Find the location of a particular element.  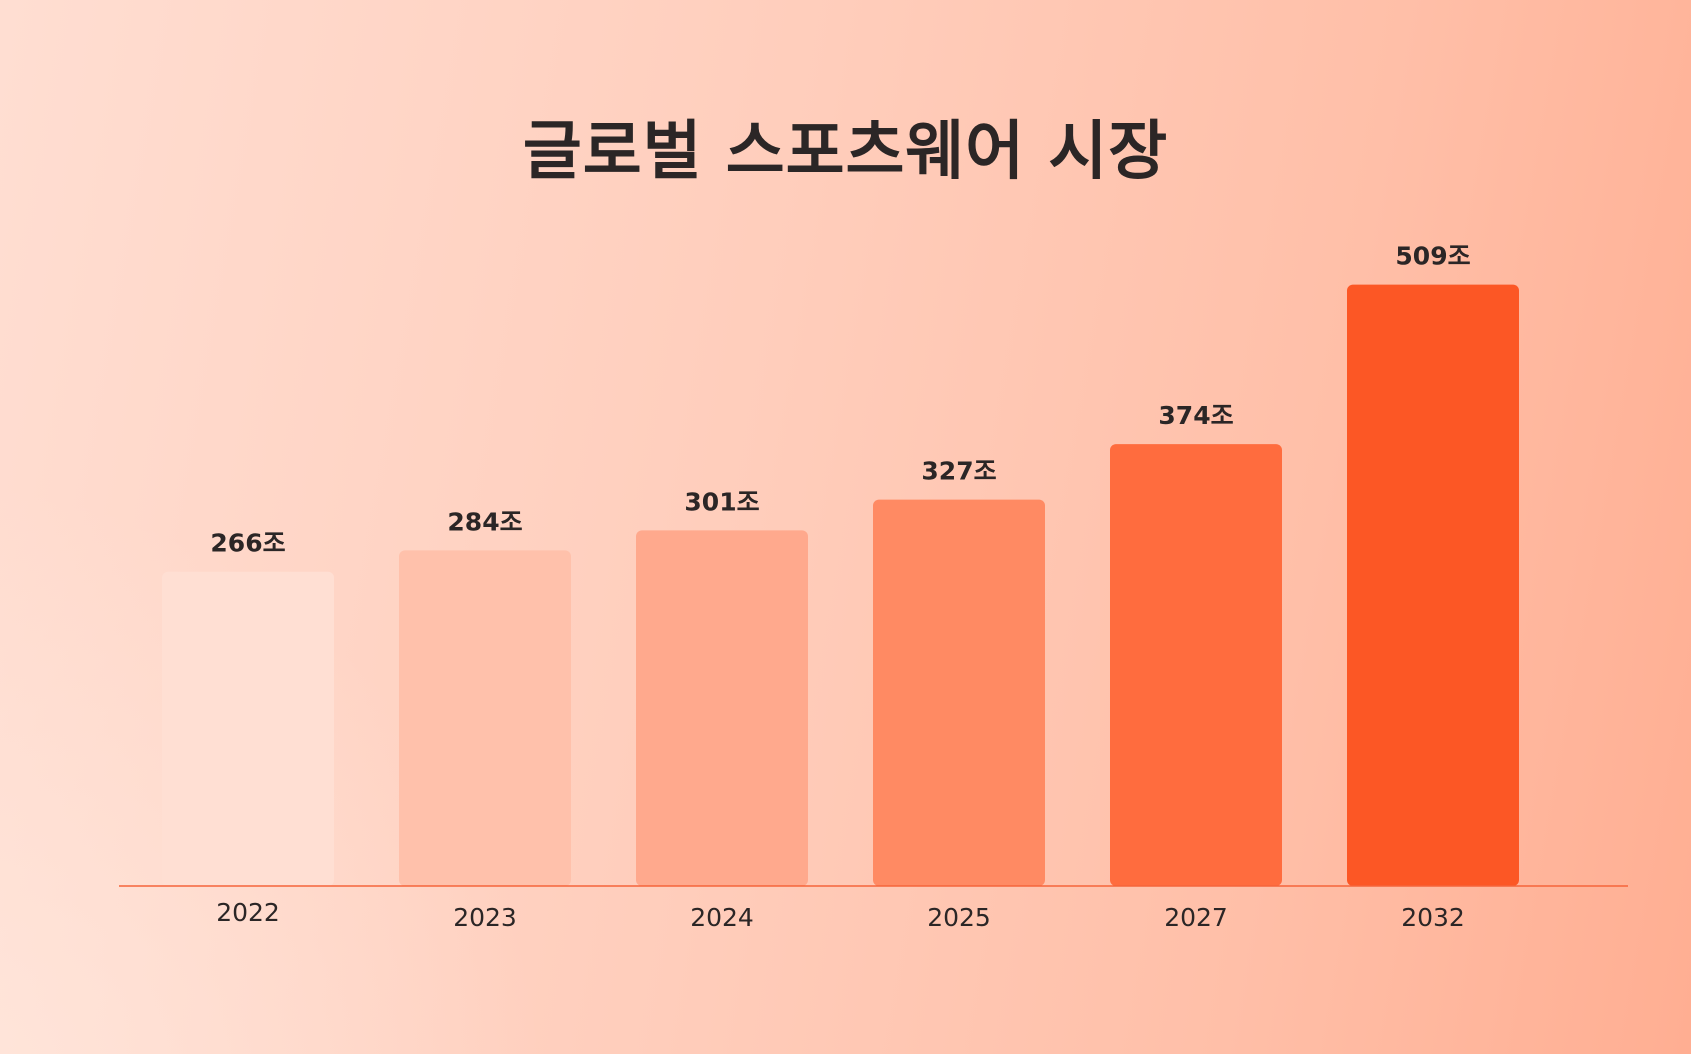

x-tick-label-2027: 2027 is located at coordinates (1196, 917).